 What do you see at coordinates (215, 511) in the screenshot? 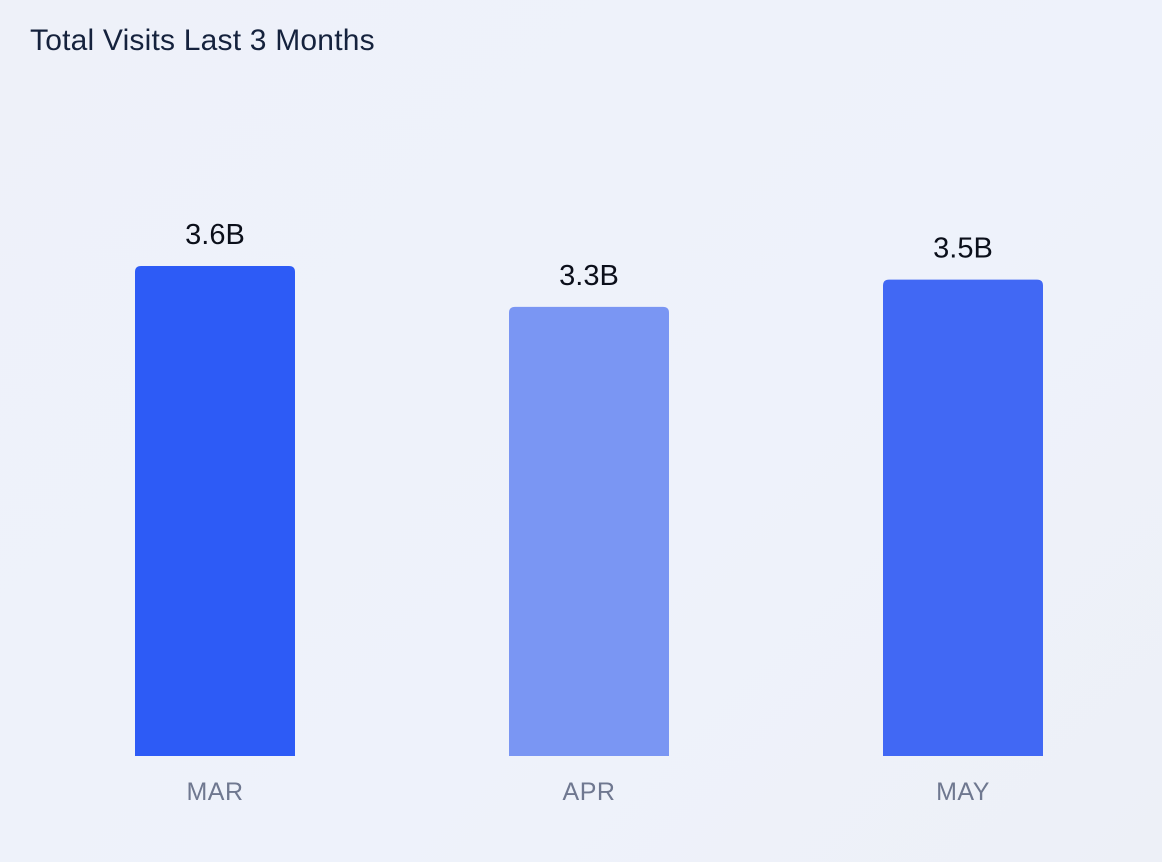
I see `bar-mar` at bounding box center [215, 511].